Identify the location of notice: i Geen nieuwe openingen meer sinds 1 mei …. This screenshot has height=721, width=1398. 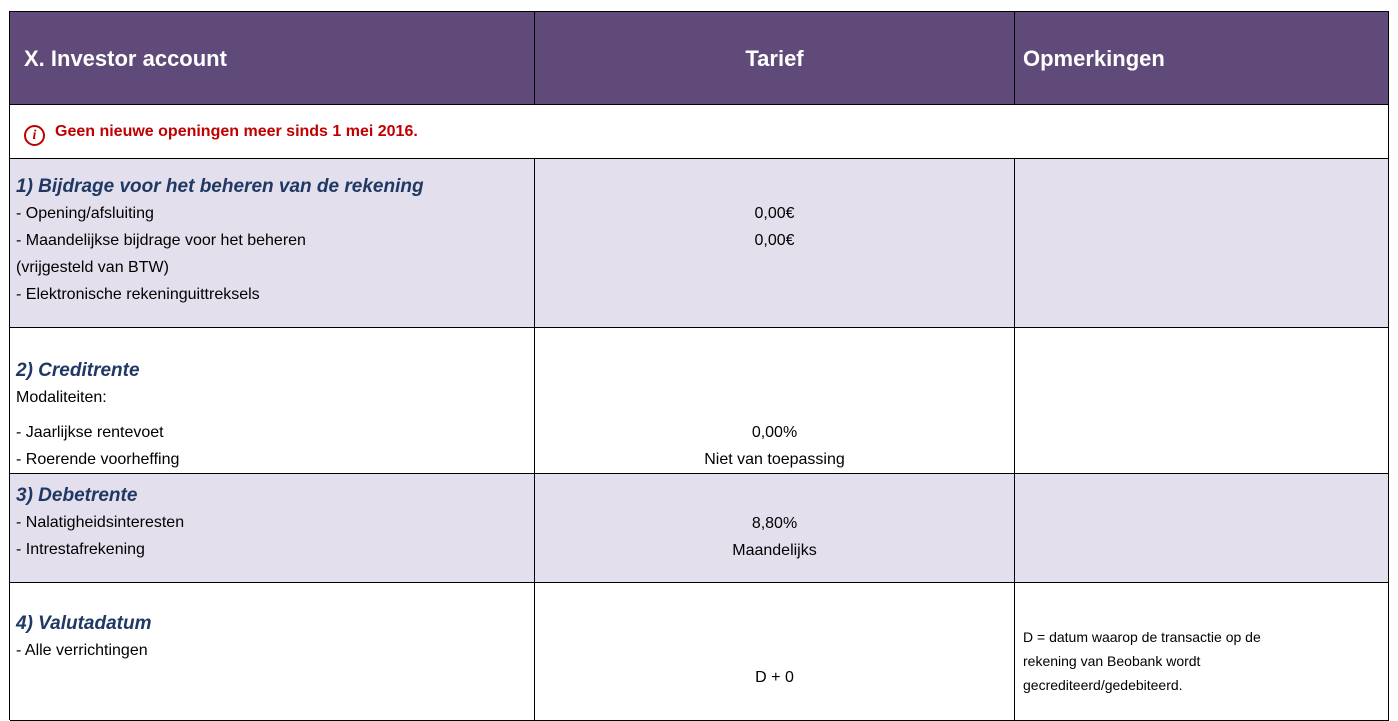
(699, 131).